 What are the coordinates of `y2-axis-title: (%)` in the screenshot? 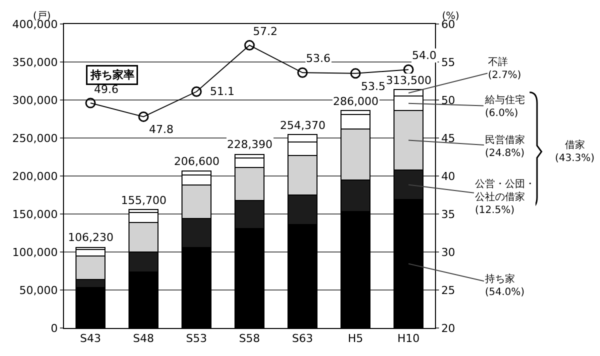 It's located at (451, 16).